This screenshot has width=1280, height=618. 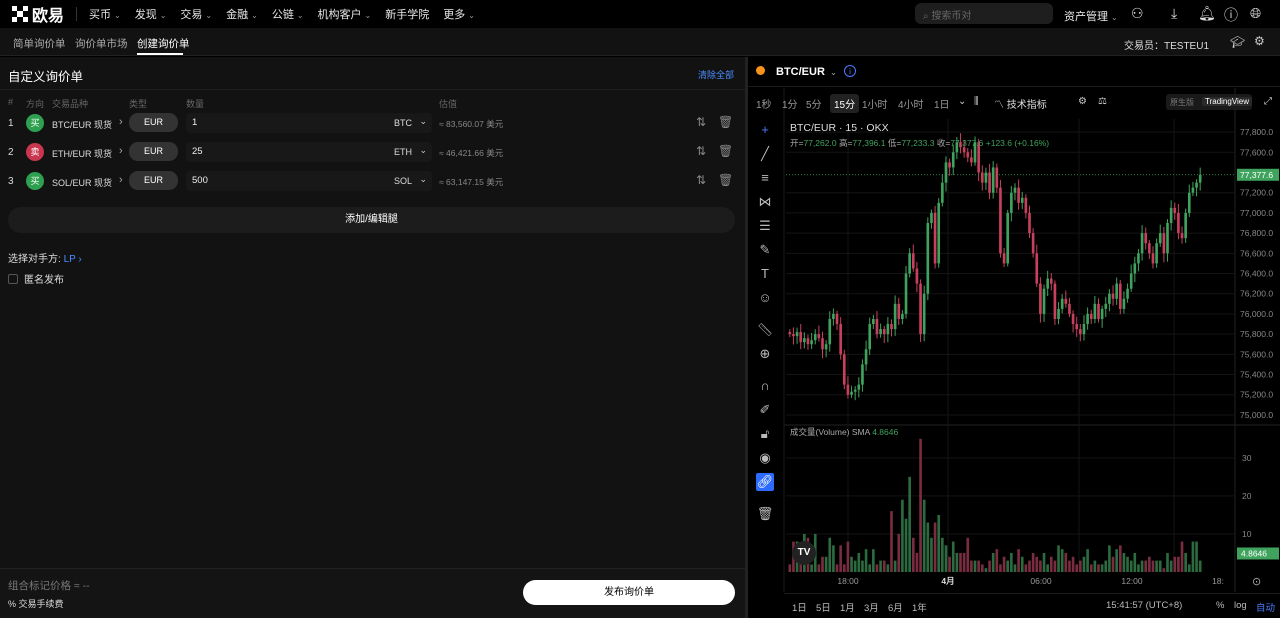 What do you see at coordinates (765, 129) in the screenshot?
I see `crosshair-icon: +` at bounding box center [765, 129].